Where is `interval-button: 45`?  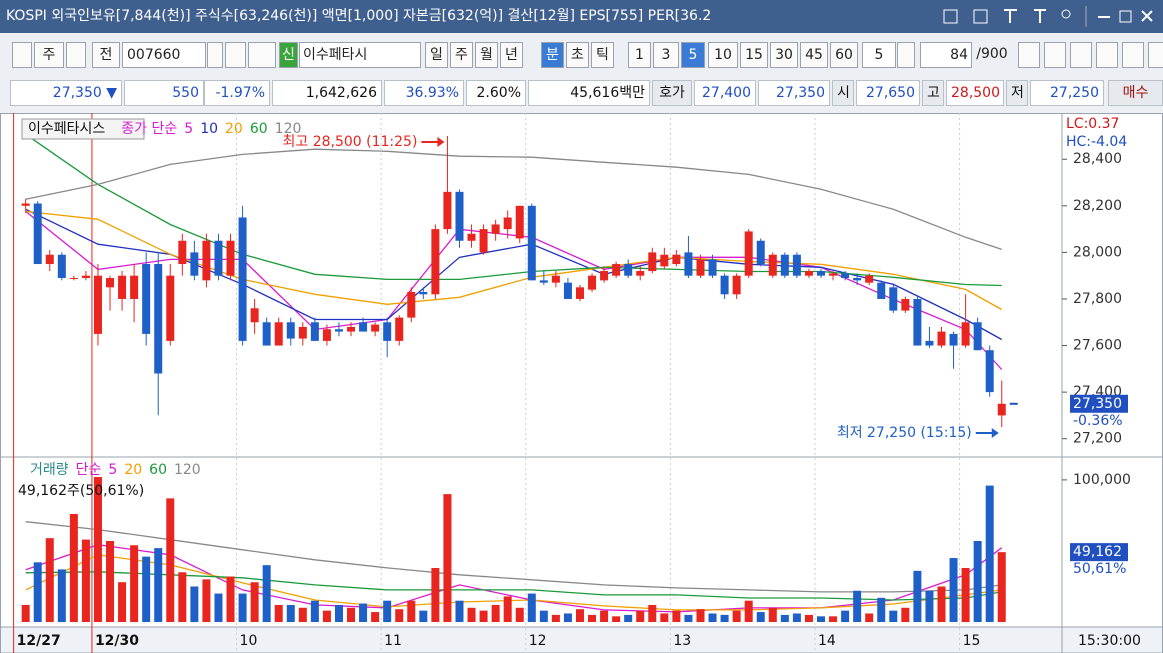
interval-button: 45 is located at coordinates (814, 55).